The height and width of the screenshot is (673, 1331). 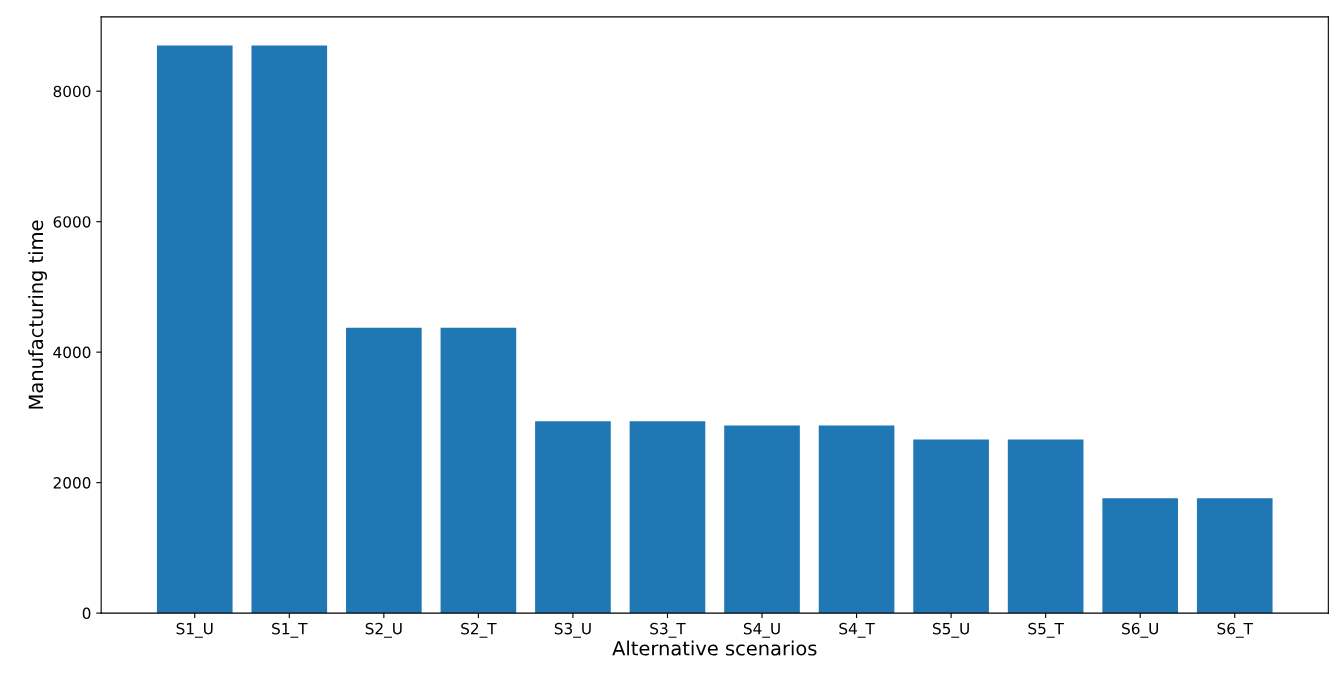 What do you see at coordinates (950, 630) in the screenshot?
I see `x-tick-label: S5_U` at bounding box center [950, 630].